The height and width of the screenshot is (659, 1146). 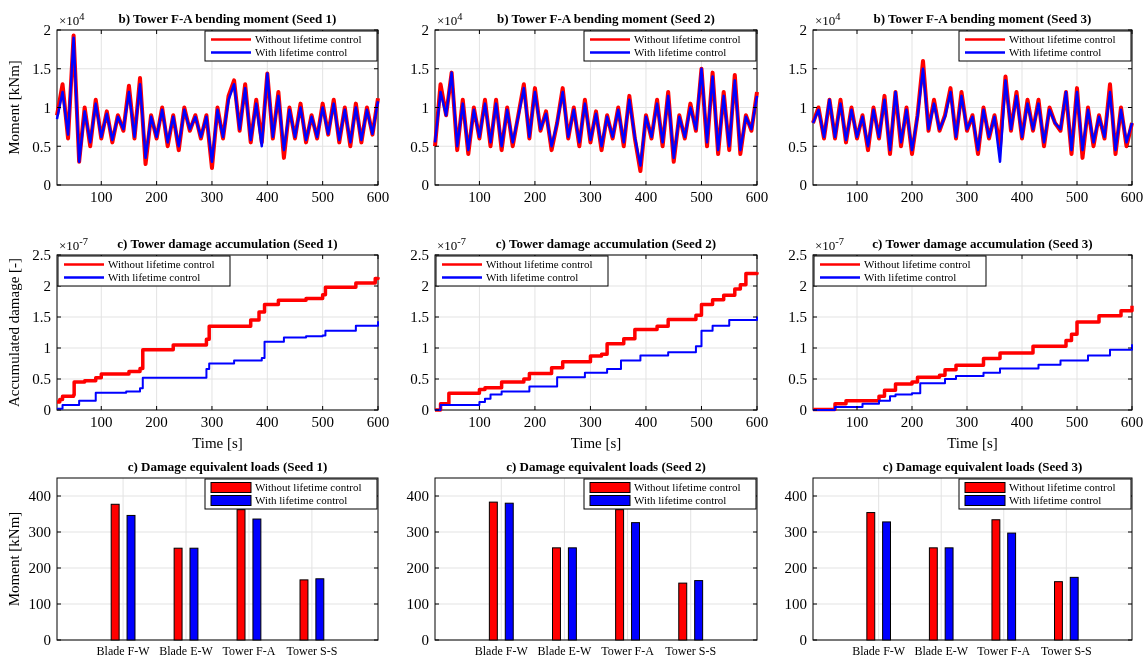 What do you see at coordinates (606, 466) in the screenshot?
I see `chart-title: c) Damage equivalent loads (Seed 2)` at bounding box center [606, 466].